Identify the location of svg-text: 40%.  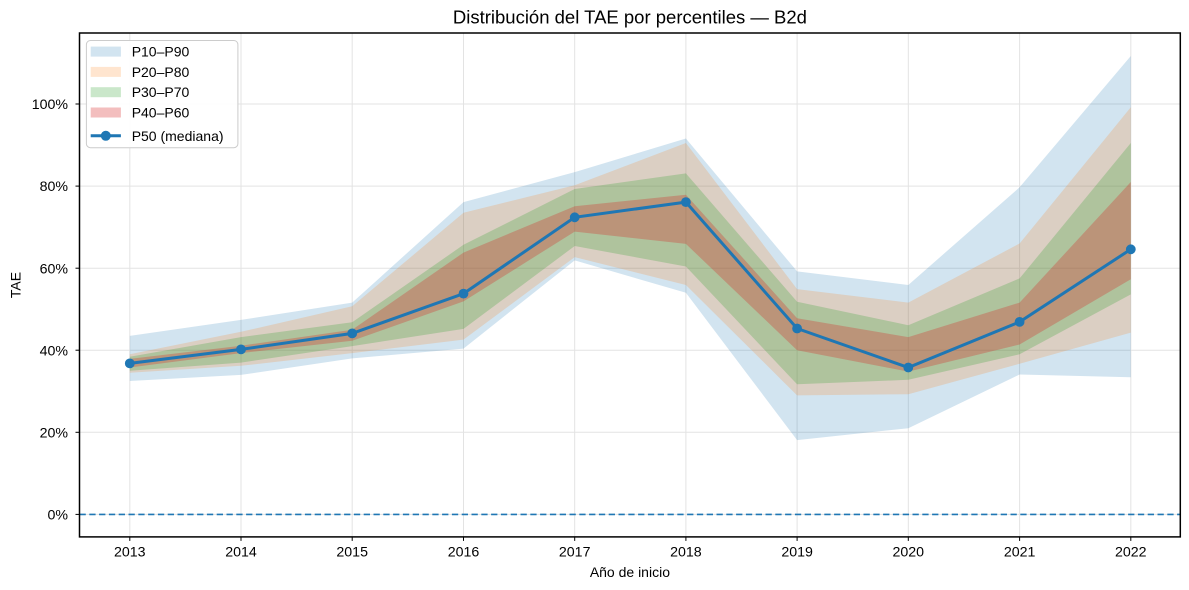
(54, 351).